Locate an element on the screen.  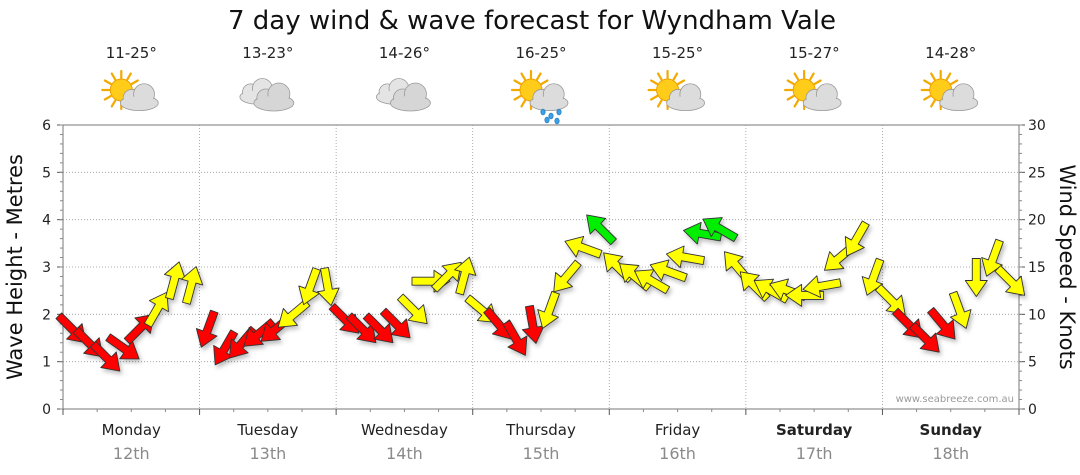
day-name: Wednesday is located at coordinates (404, 430).